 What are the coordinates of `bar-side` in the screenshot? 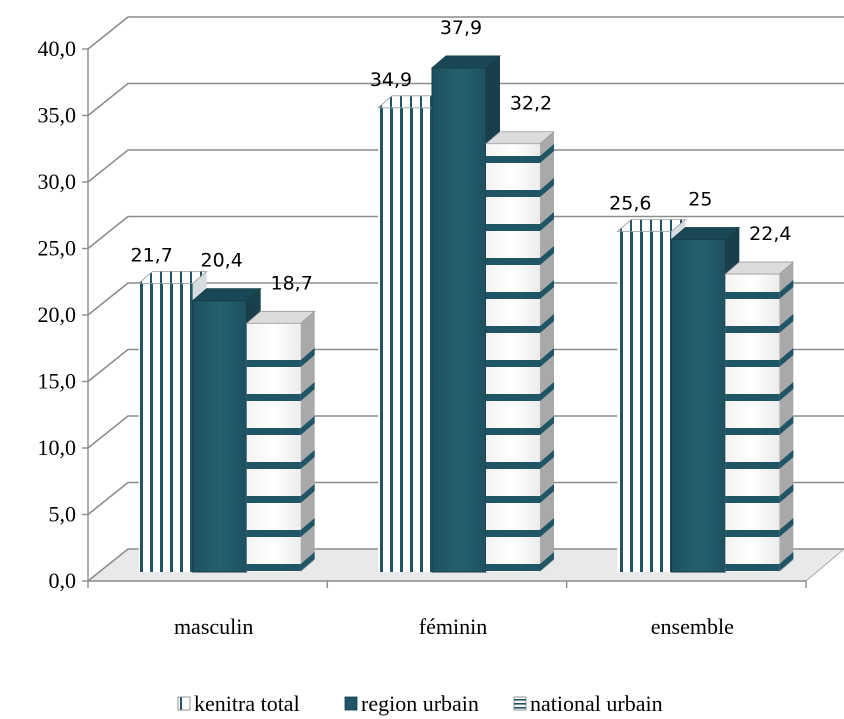 It's located at (307, 441).